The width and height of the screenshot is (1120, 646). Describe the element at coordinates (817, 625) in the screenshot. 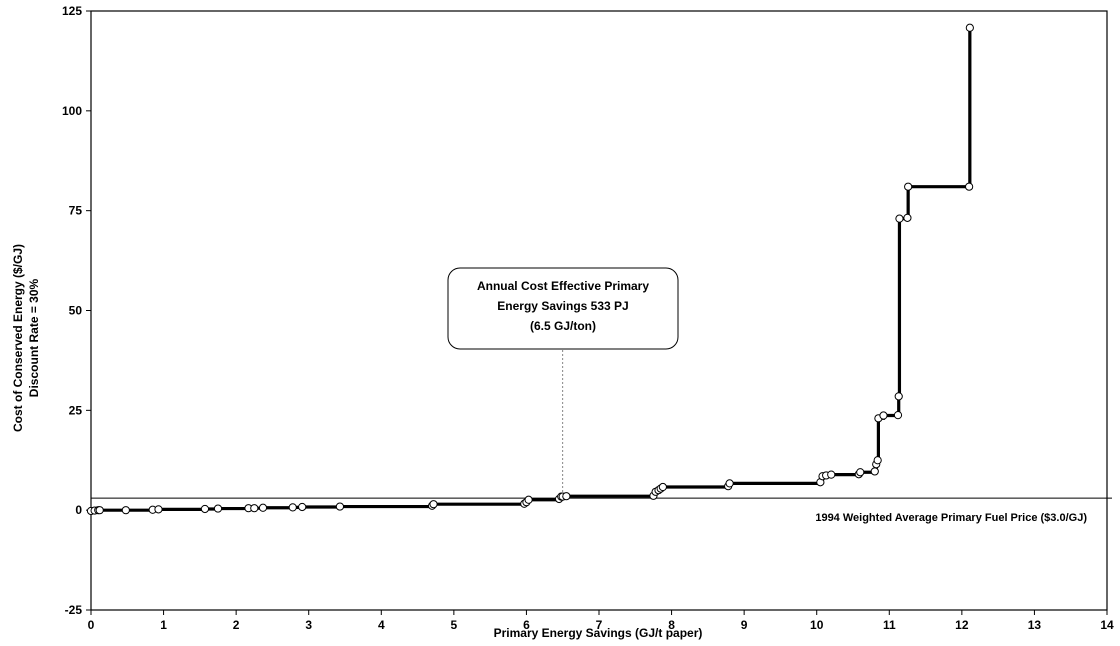

I see `x-tick-label: 10` at that location.